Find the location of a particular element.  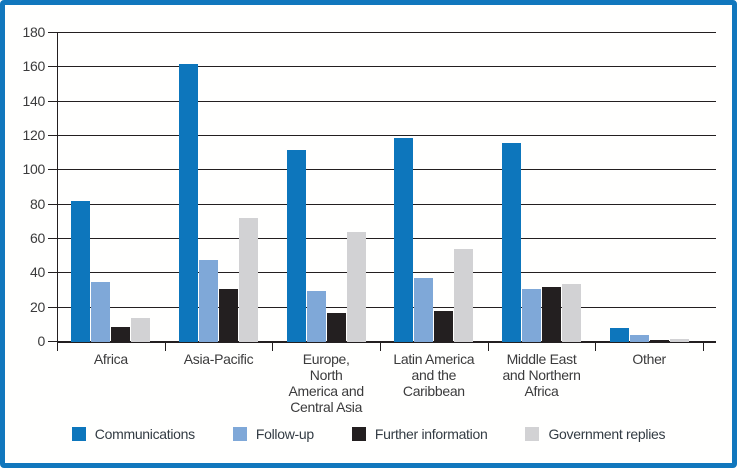

y-axis-tick-label: 40 is located at coordinates (37, 272).